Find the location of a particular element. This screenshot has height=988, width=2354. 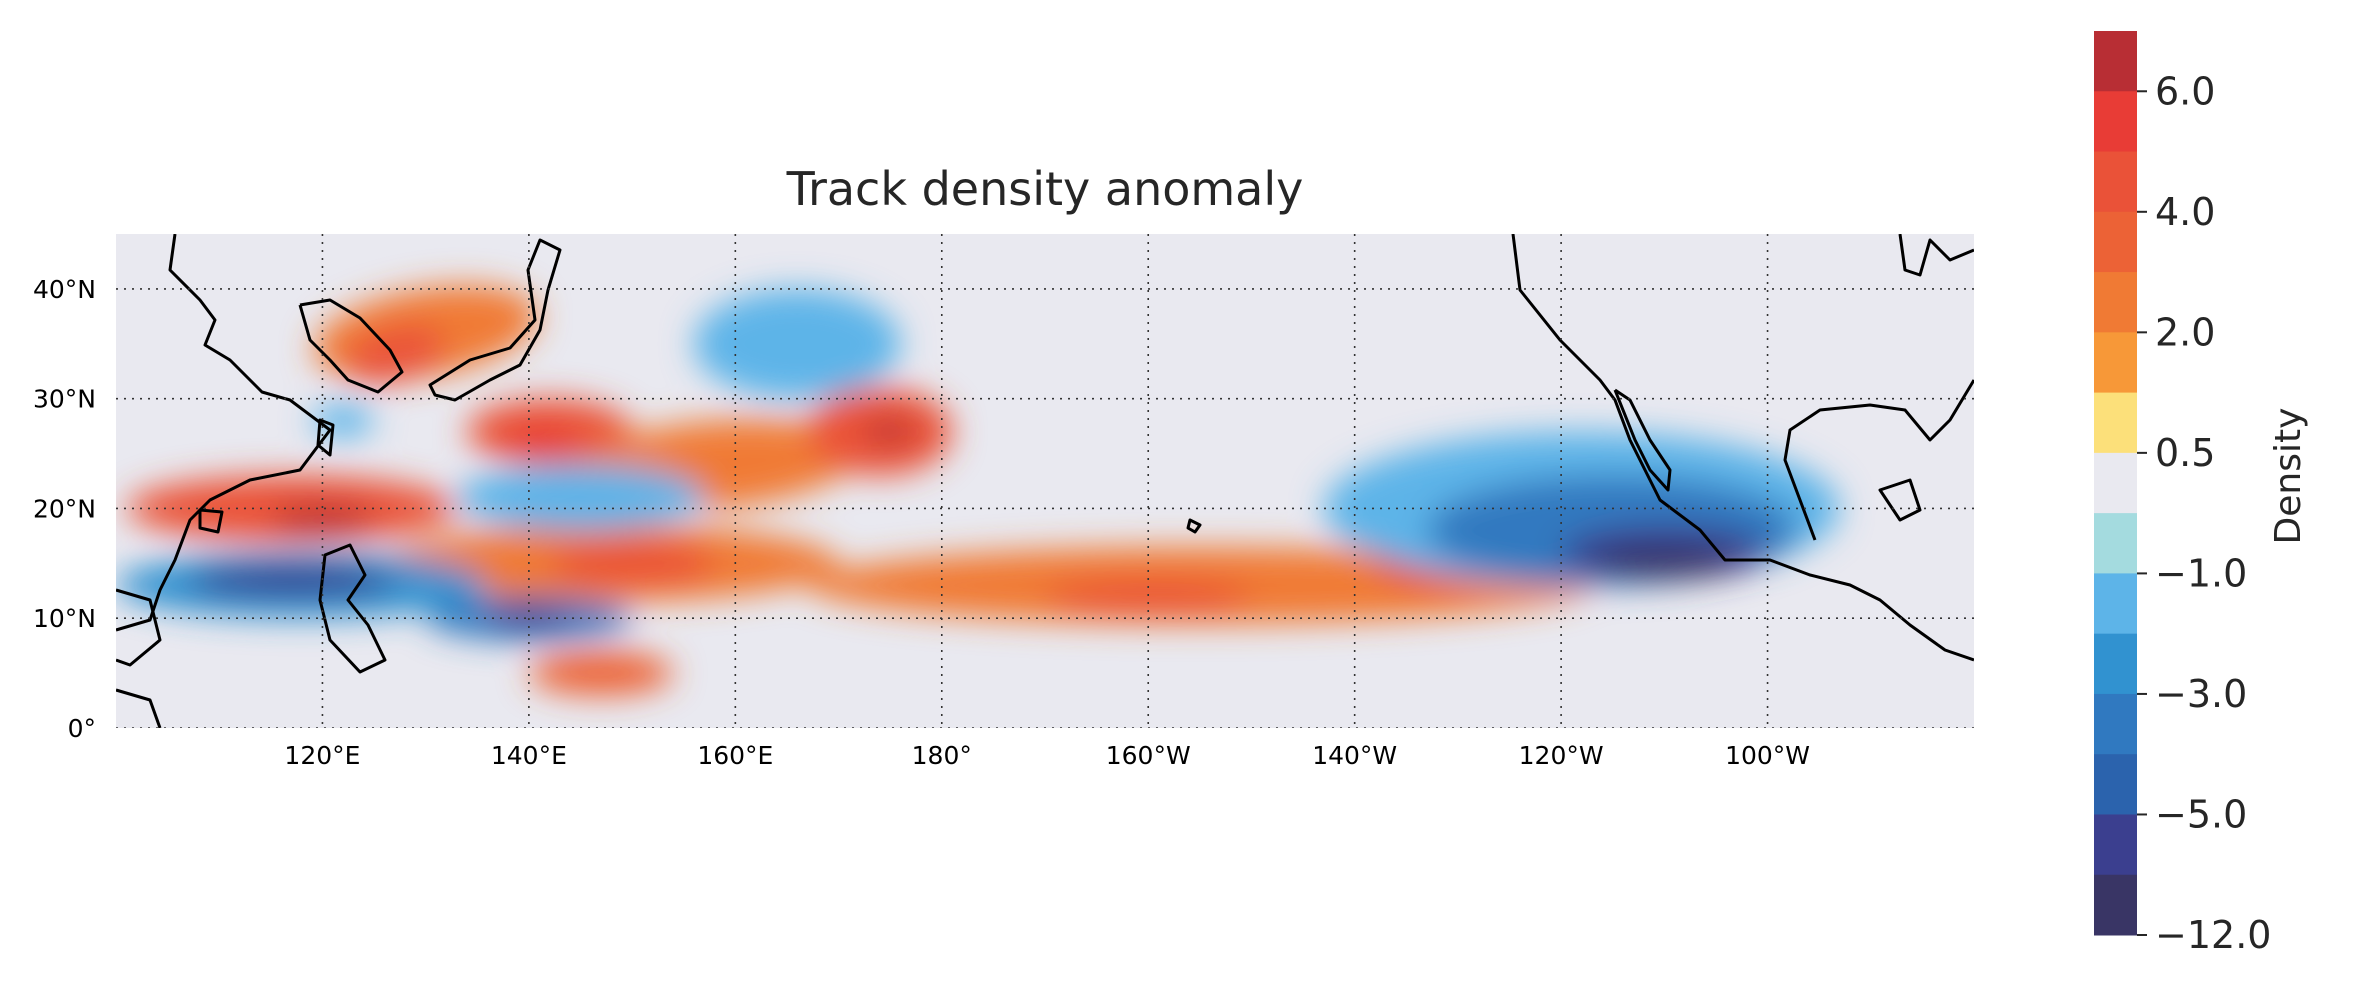

map-title: Track density anomaly is located at coordinates (1045, 189).